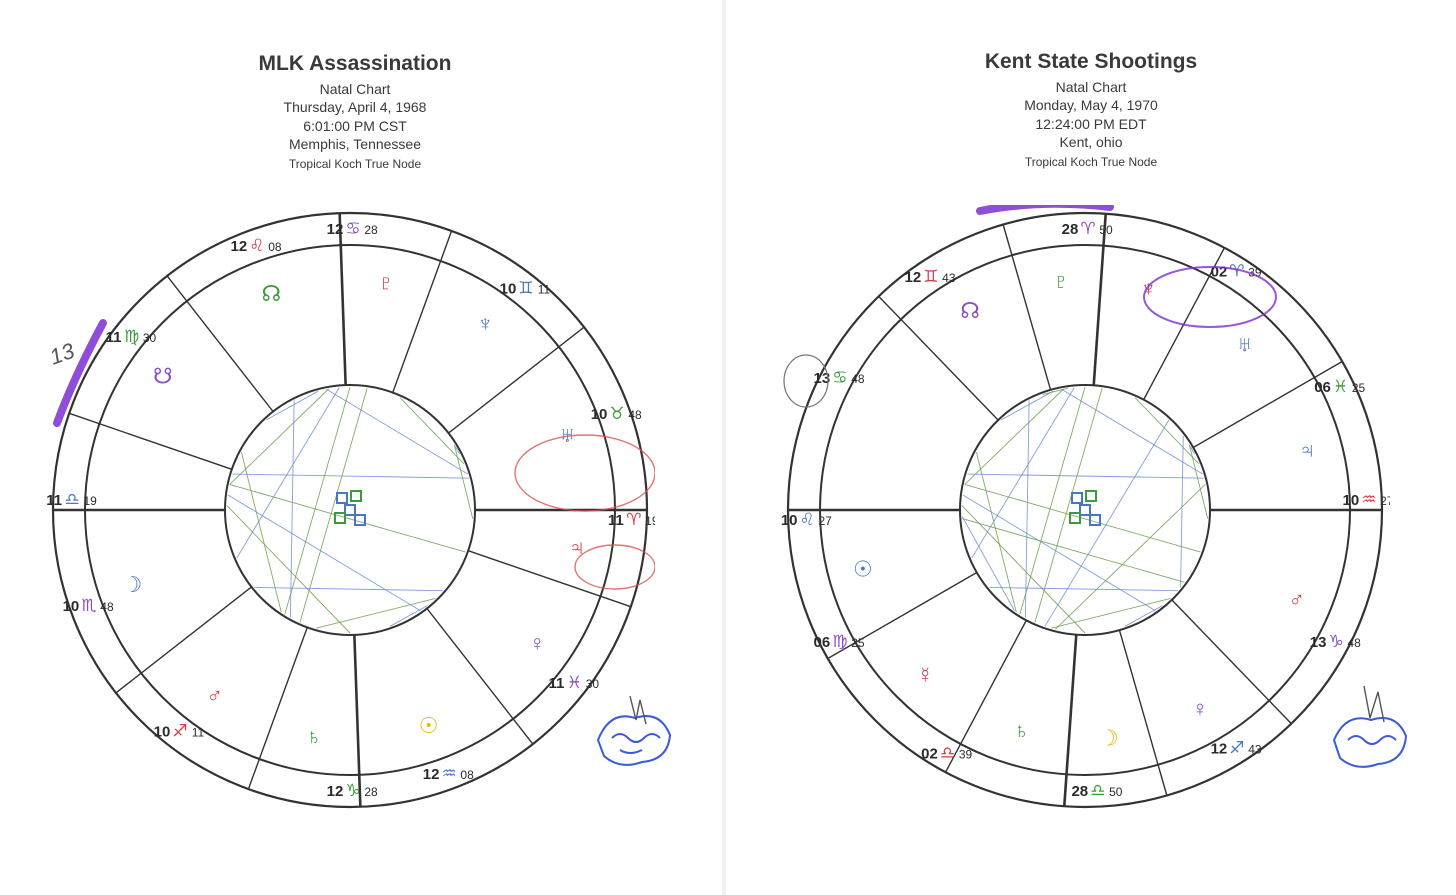 The height and width of the screenshot is (895, 1456). What do you see at coordinates (386, 282) in the screenshot?
I see `planet-glyph-icon: ♇` at bounding box center [386, 282].